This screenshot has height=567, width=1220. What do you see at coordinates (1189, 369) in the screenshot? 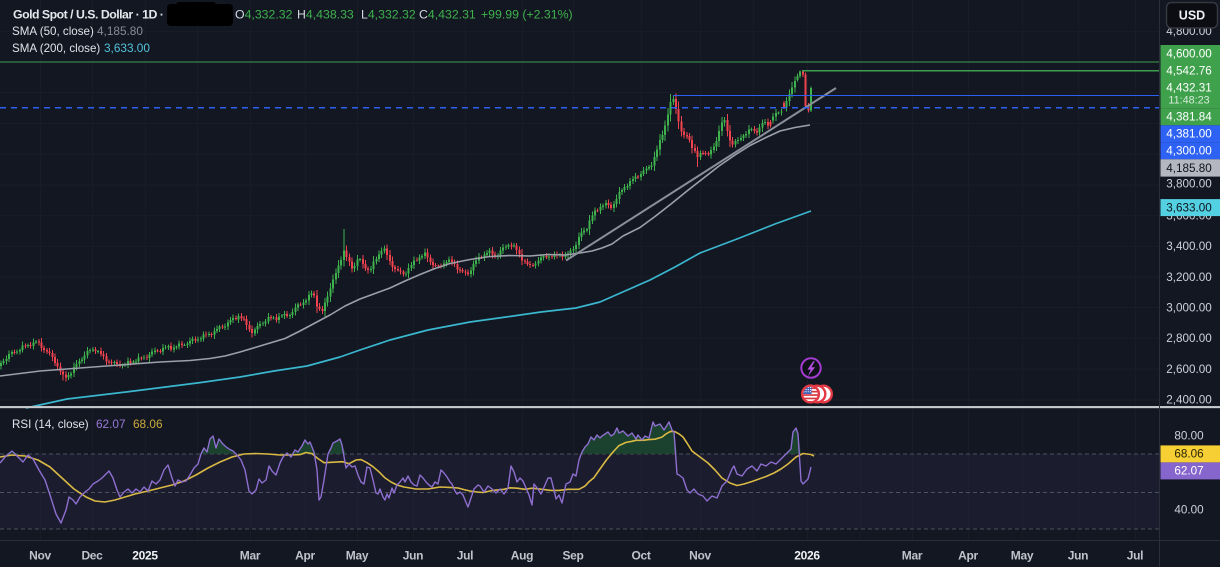
I see `svg-text: 2,600.00` at bounding box center [1189, 369].